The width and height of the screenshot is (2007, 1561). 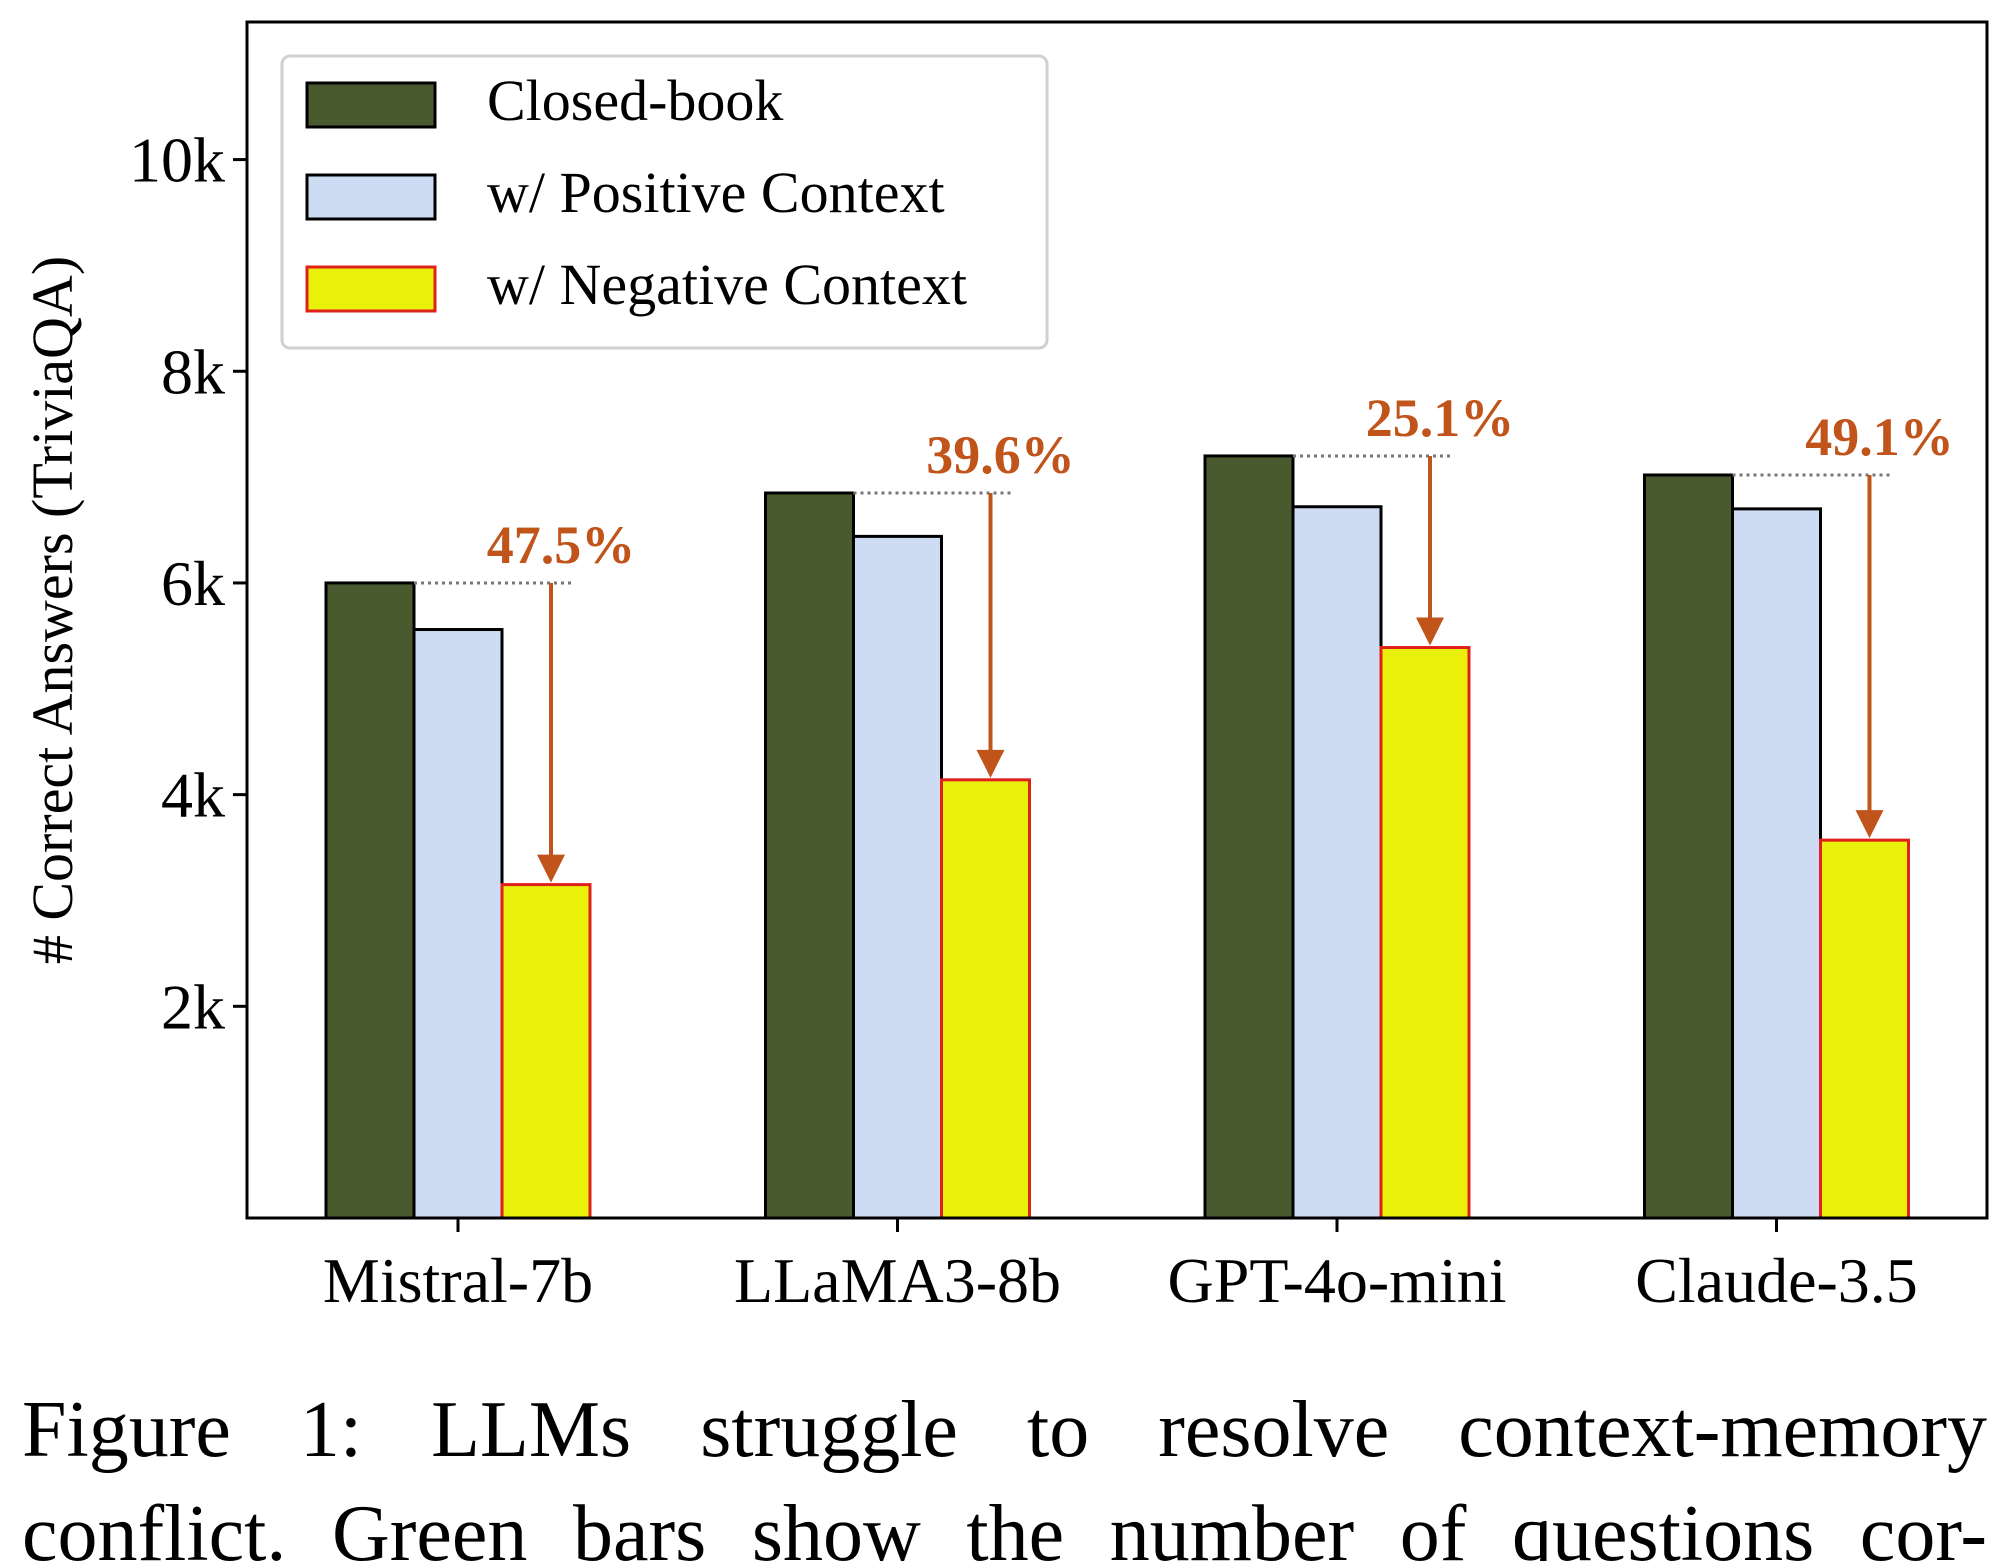 I want to click on x-tick-label: LLaMA3-8b, so click(x=897, y=1280).